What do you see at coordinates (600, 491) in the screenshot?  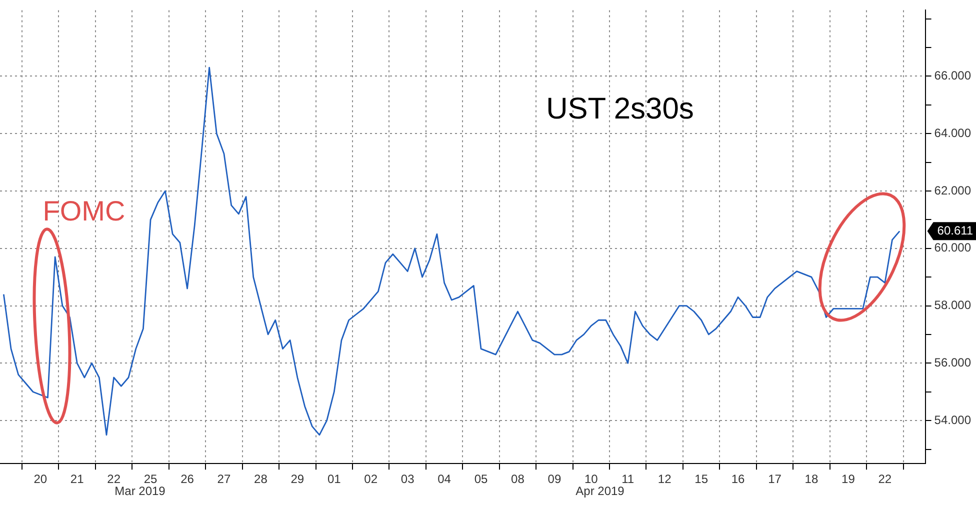 I see `text: Apr 2019` at bounding box center [600, 491].